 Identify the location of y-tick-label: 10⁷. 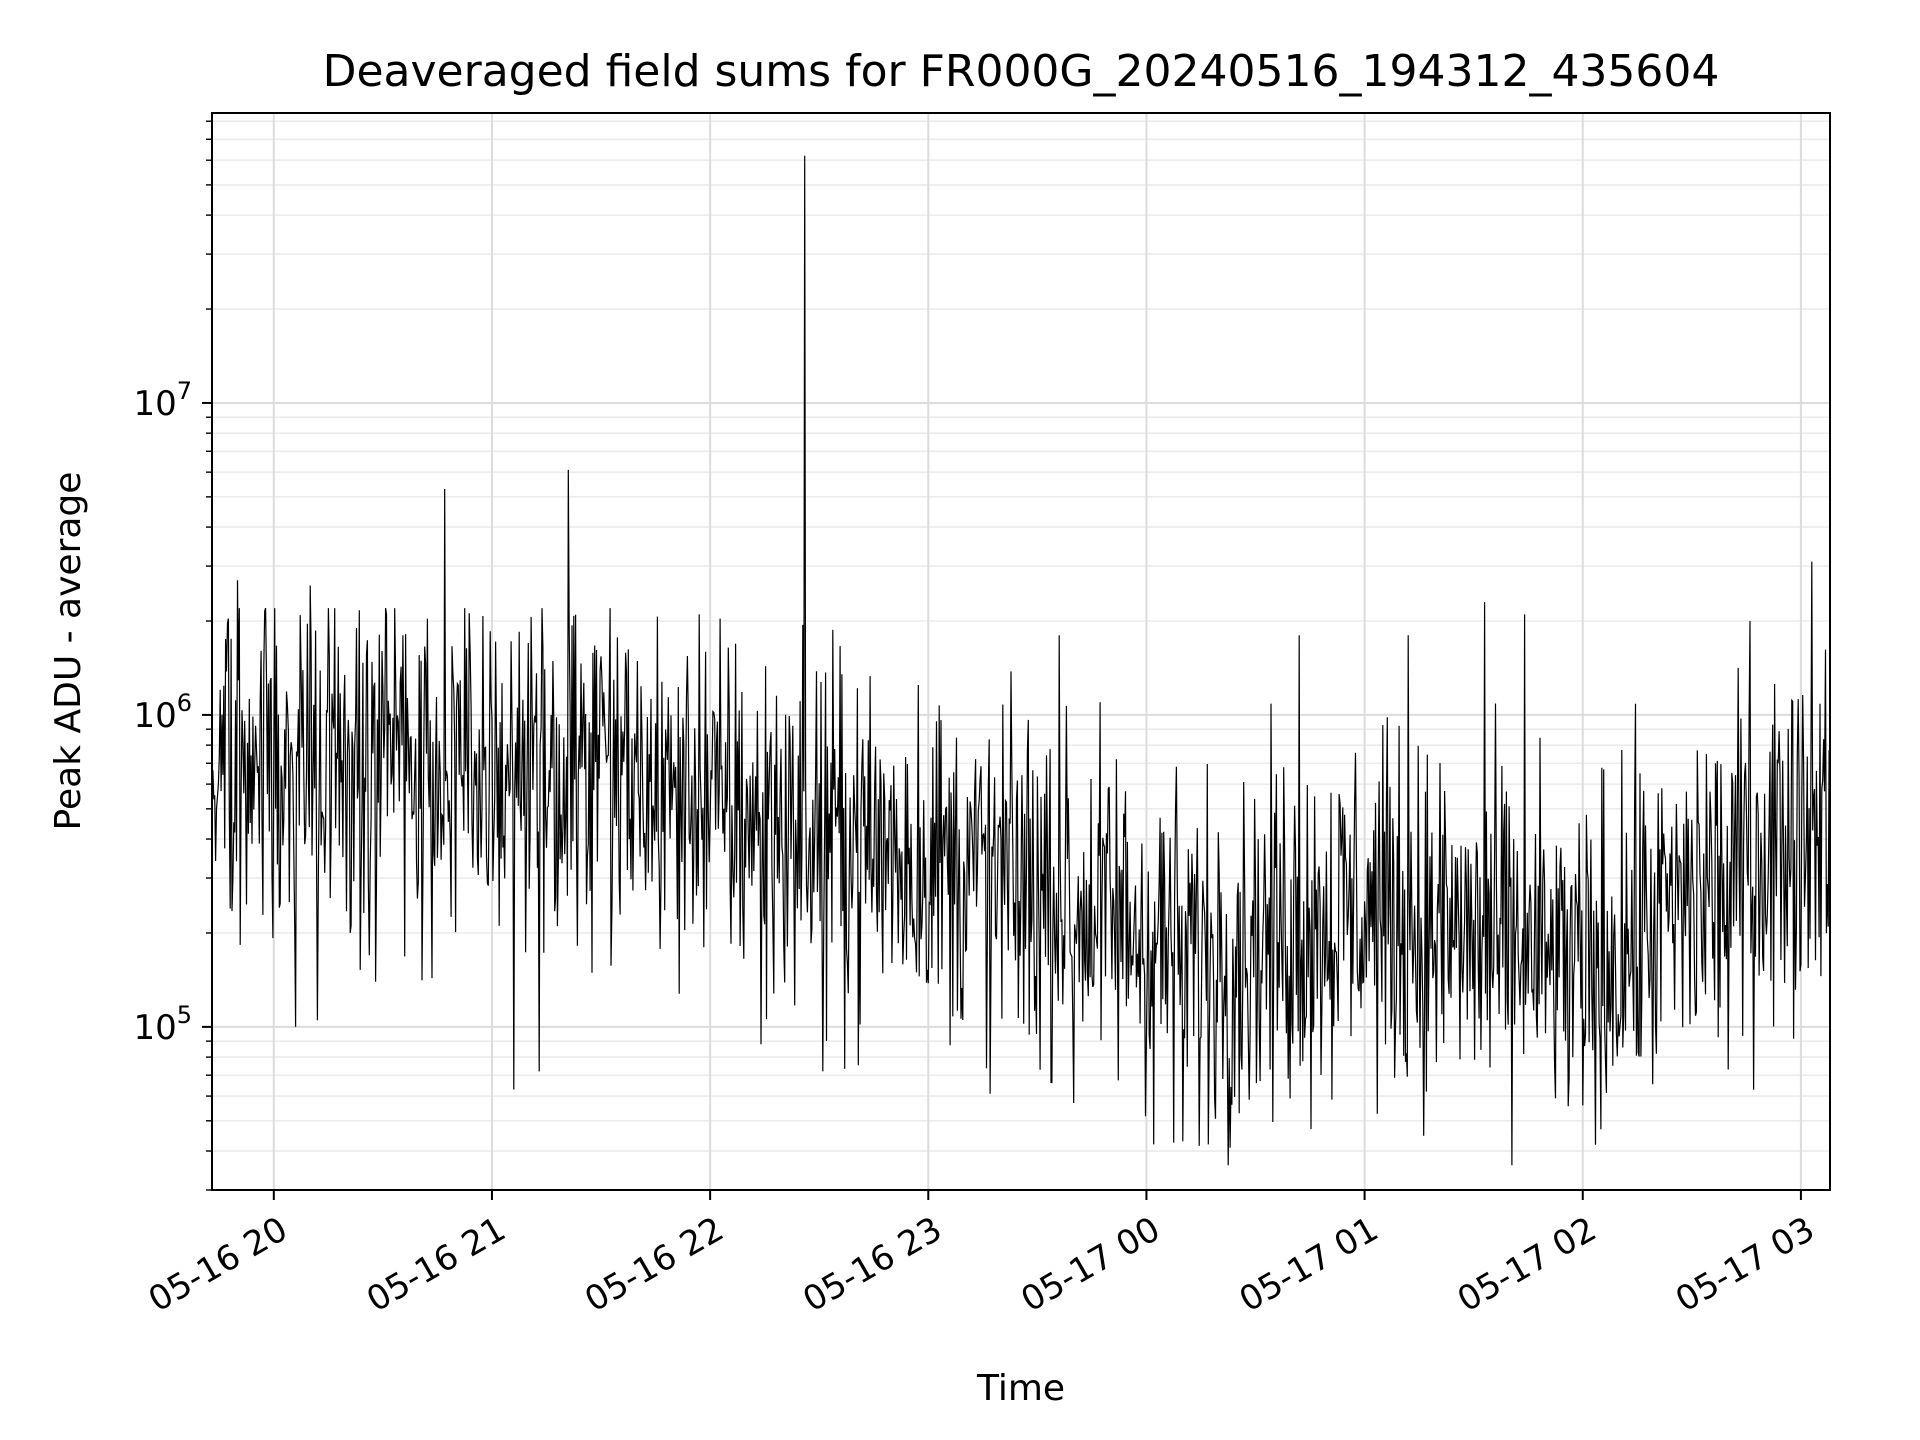
(162, 400).